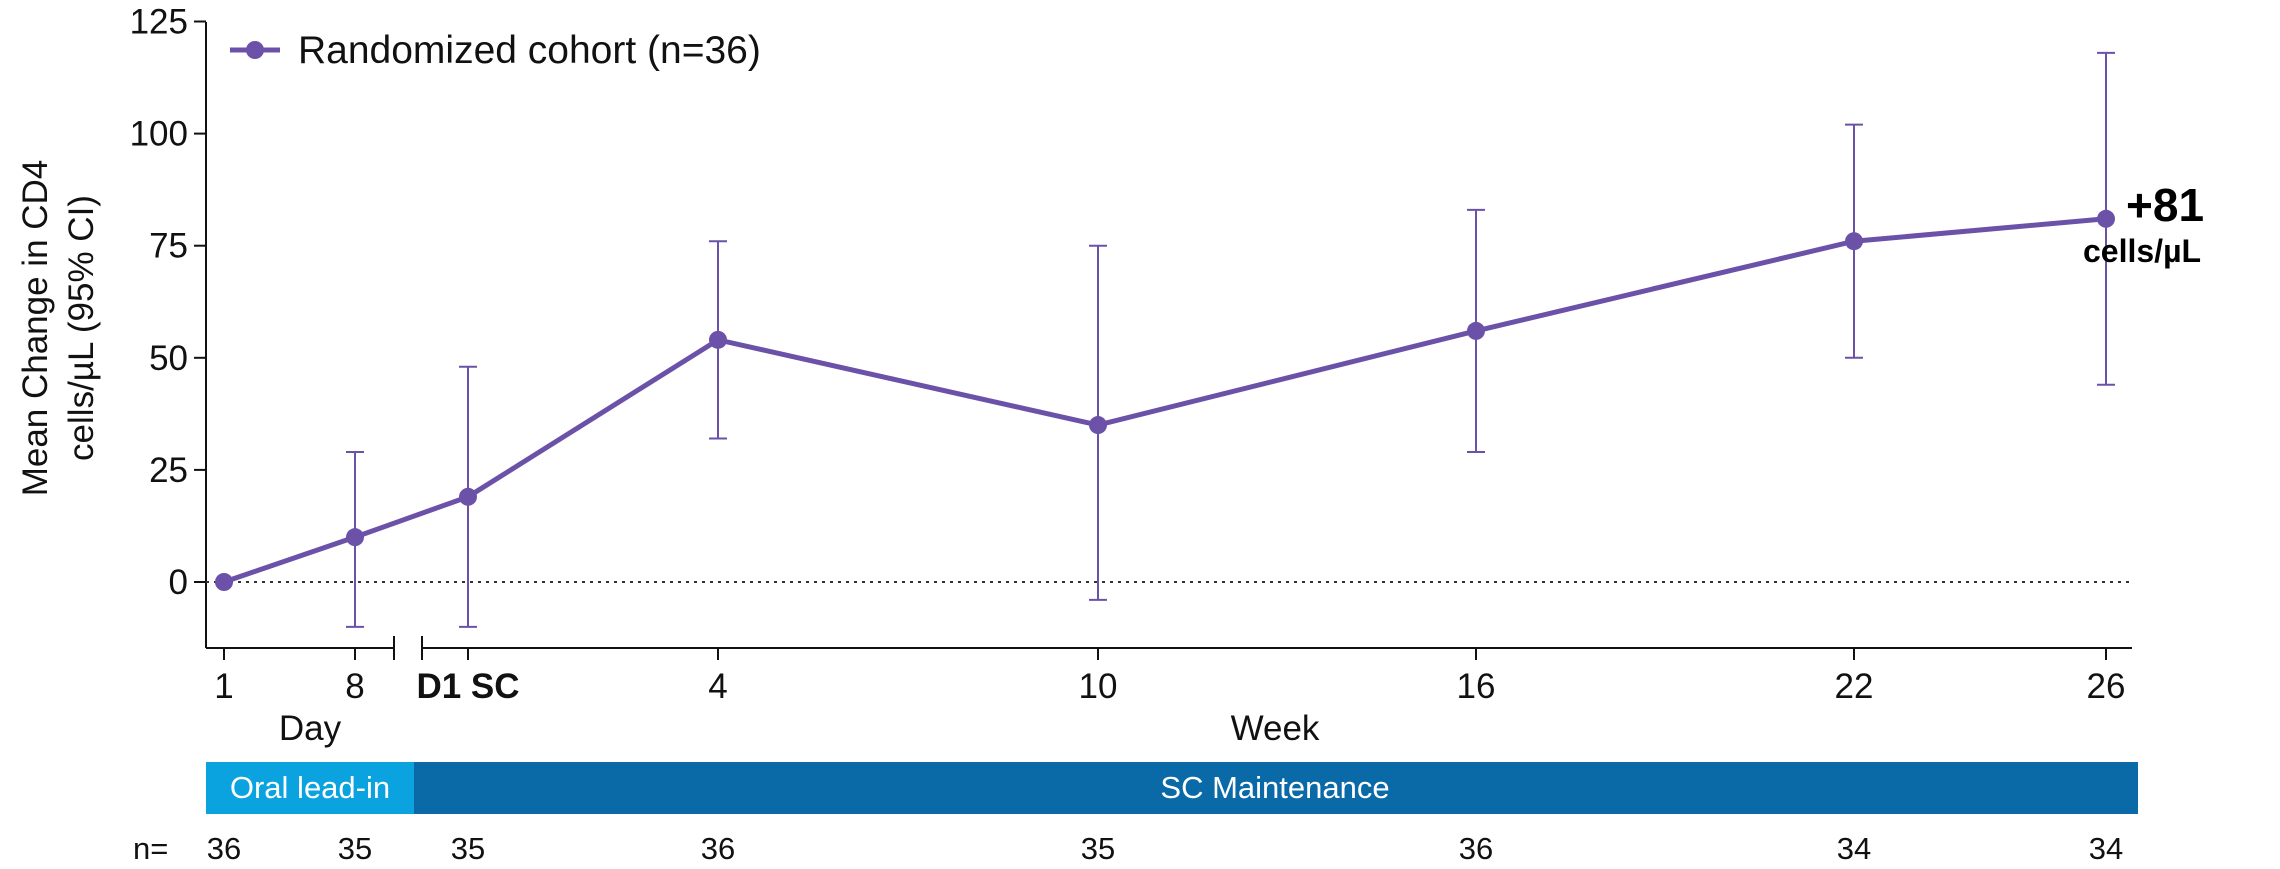 This screenshot has width=2280, height=869. I want to click on n-row-label: n=, so click(150, 848).